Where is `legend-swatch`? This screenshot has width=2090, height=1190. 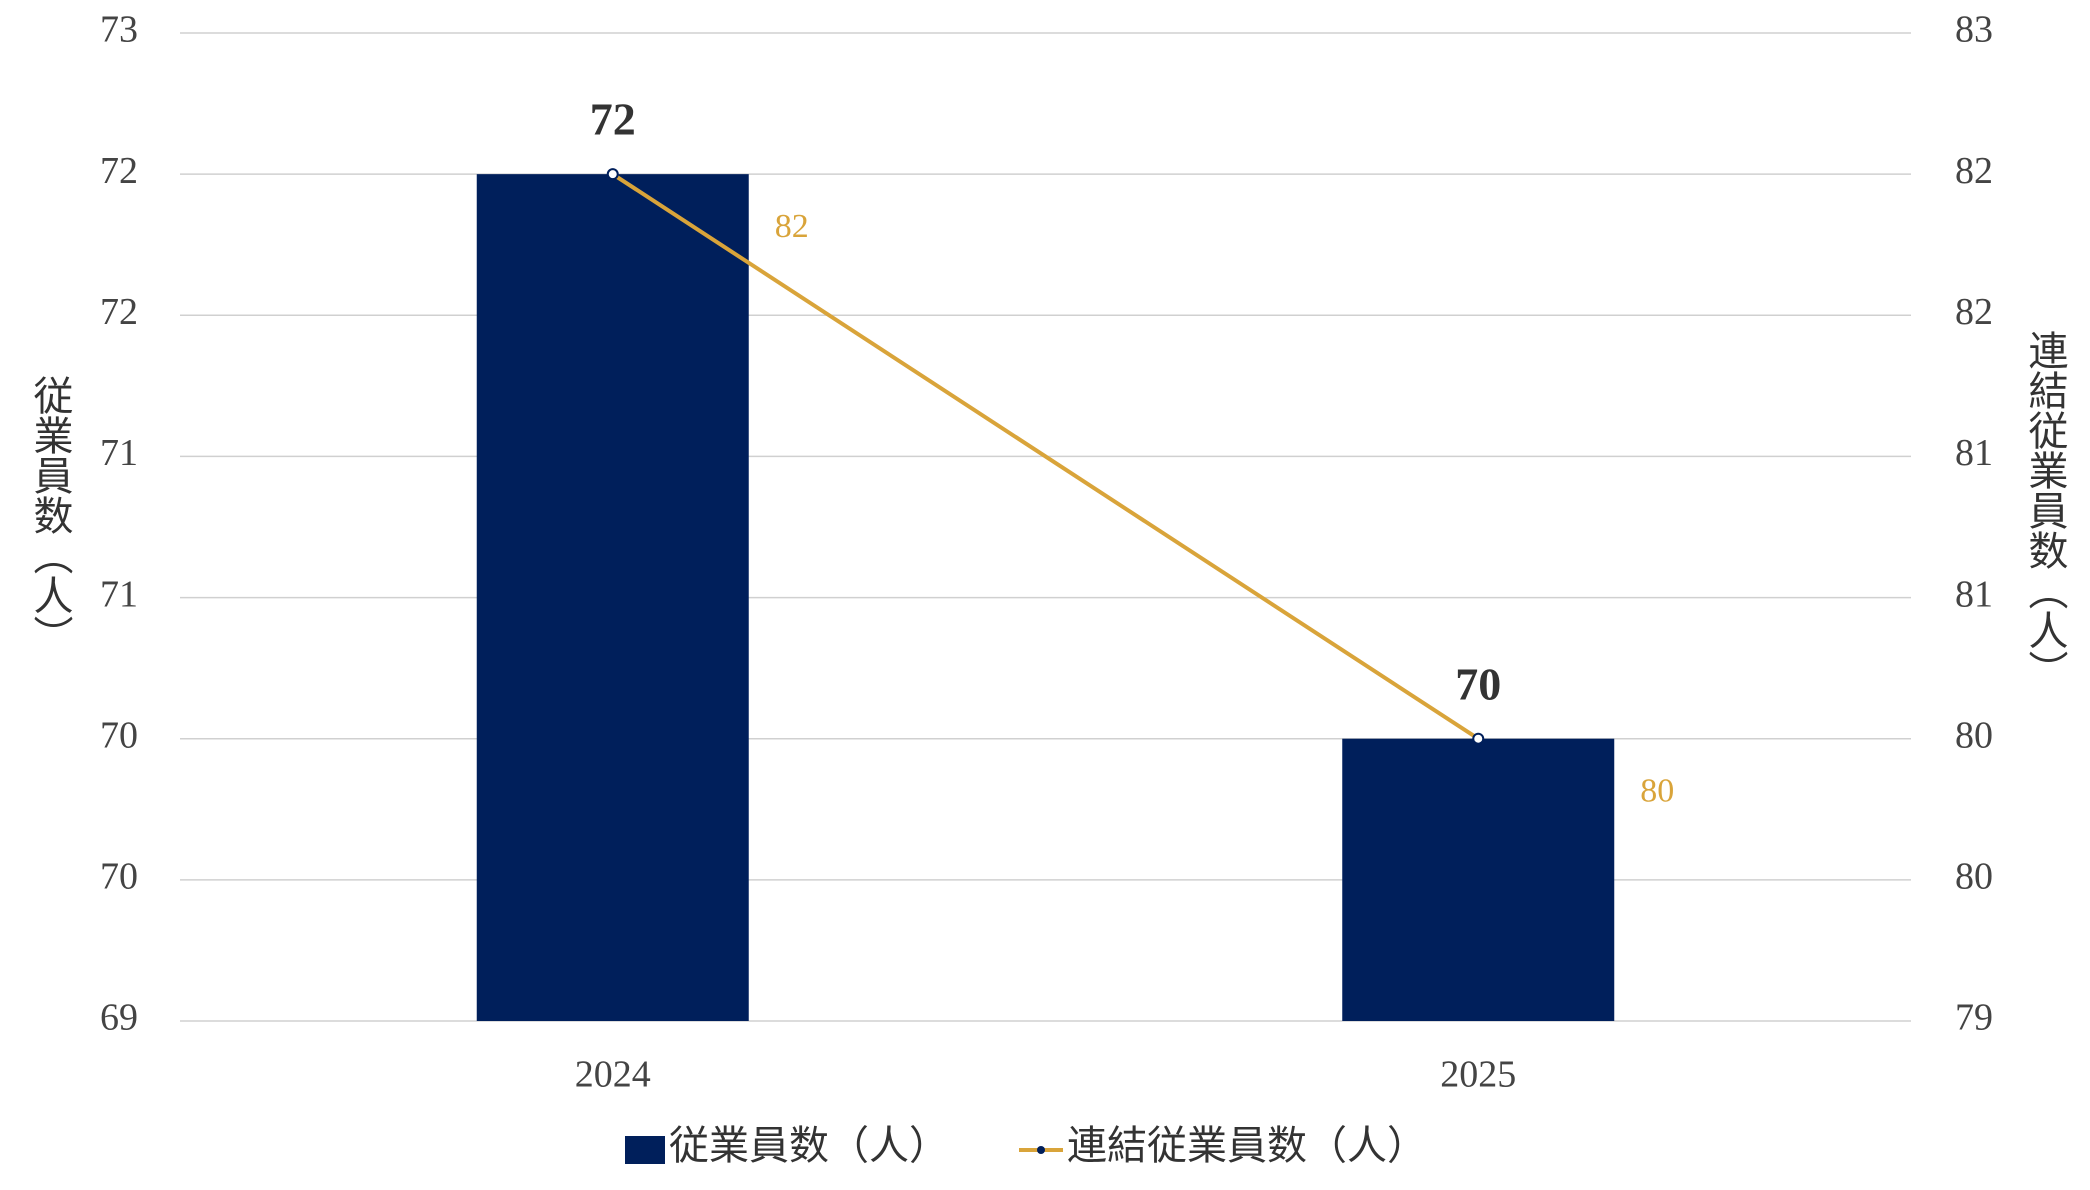 legend-swatch is located at coordinates (645, 1150).